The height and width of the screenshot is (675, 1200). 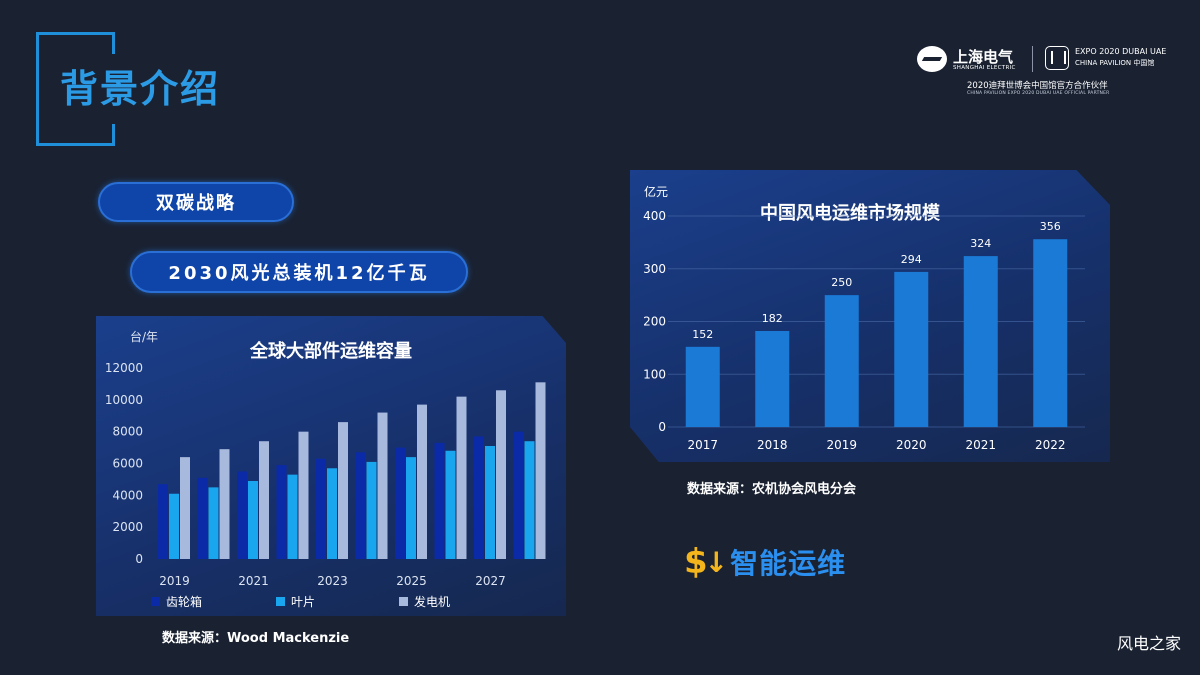 What do you see at coordinates (654, 374) in the screenshot?
I see `y-tick-label: 100` at bounding box center [654, 374].